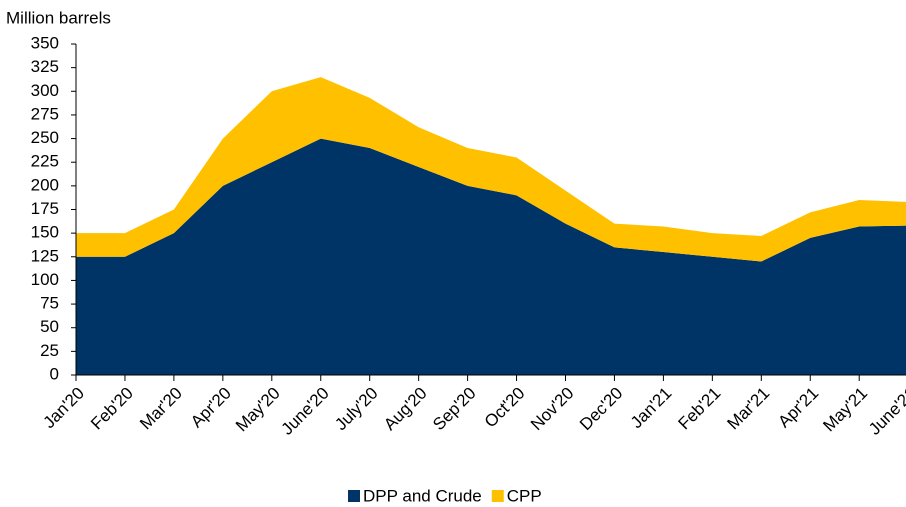 The height and width of the screenshot is (507, 906). What do you see at coordinates (885, 411) in the screenshot?
I see `x-tick-label: June'21` at bounding box center [885, 411].